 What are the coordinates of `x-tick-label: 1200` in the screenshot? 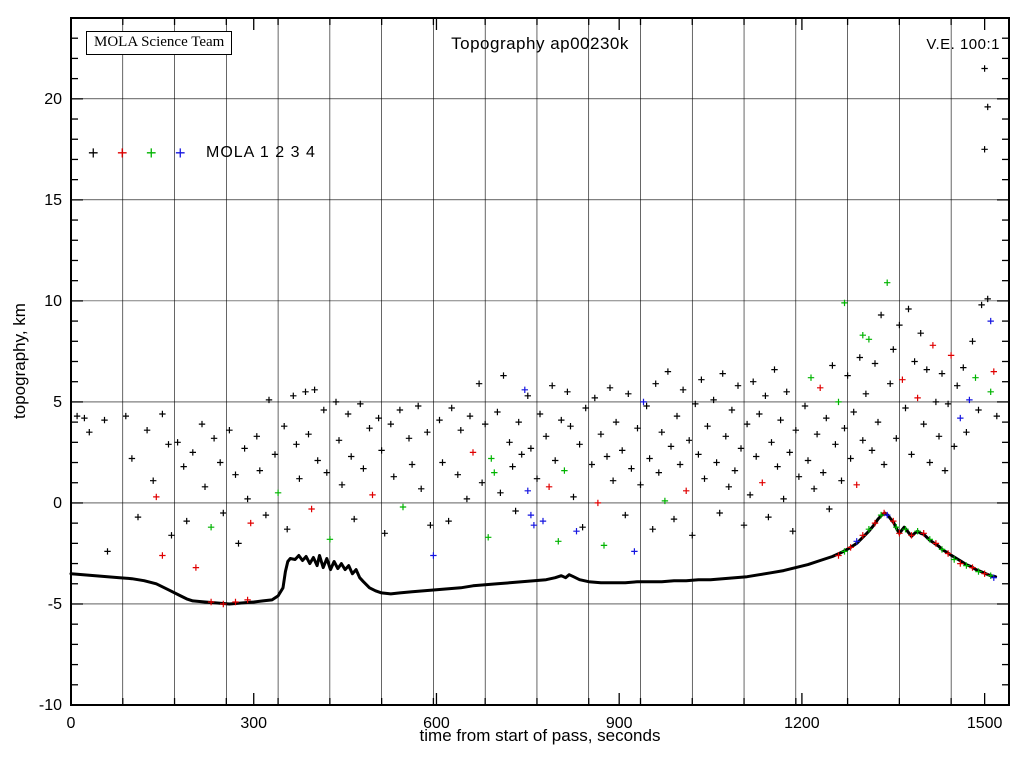 It's located at (802, 723).